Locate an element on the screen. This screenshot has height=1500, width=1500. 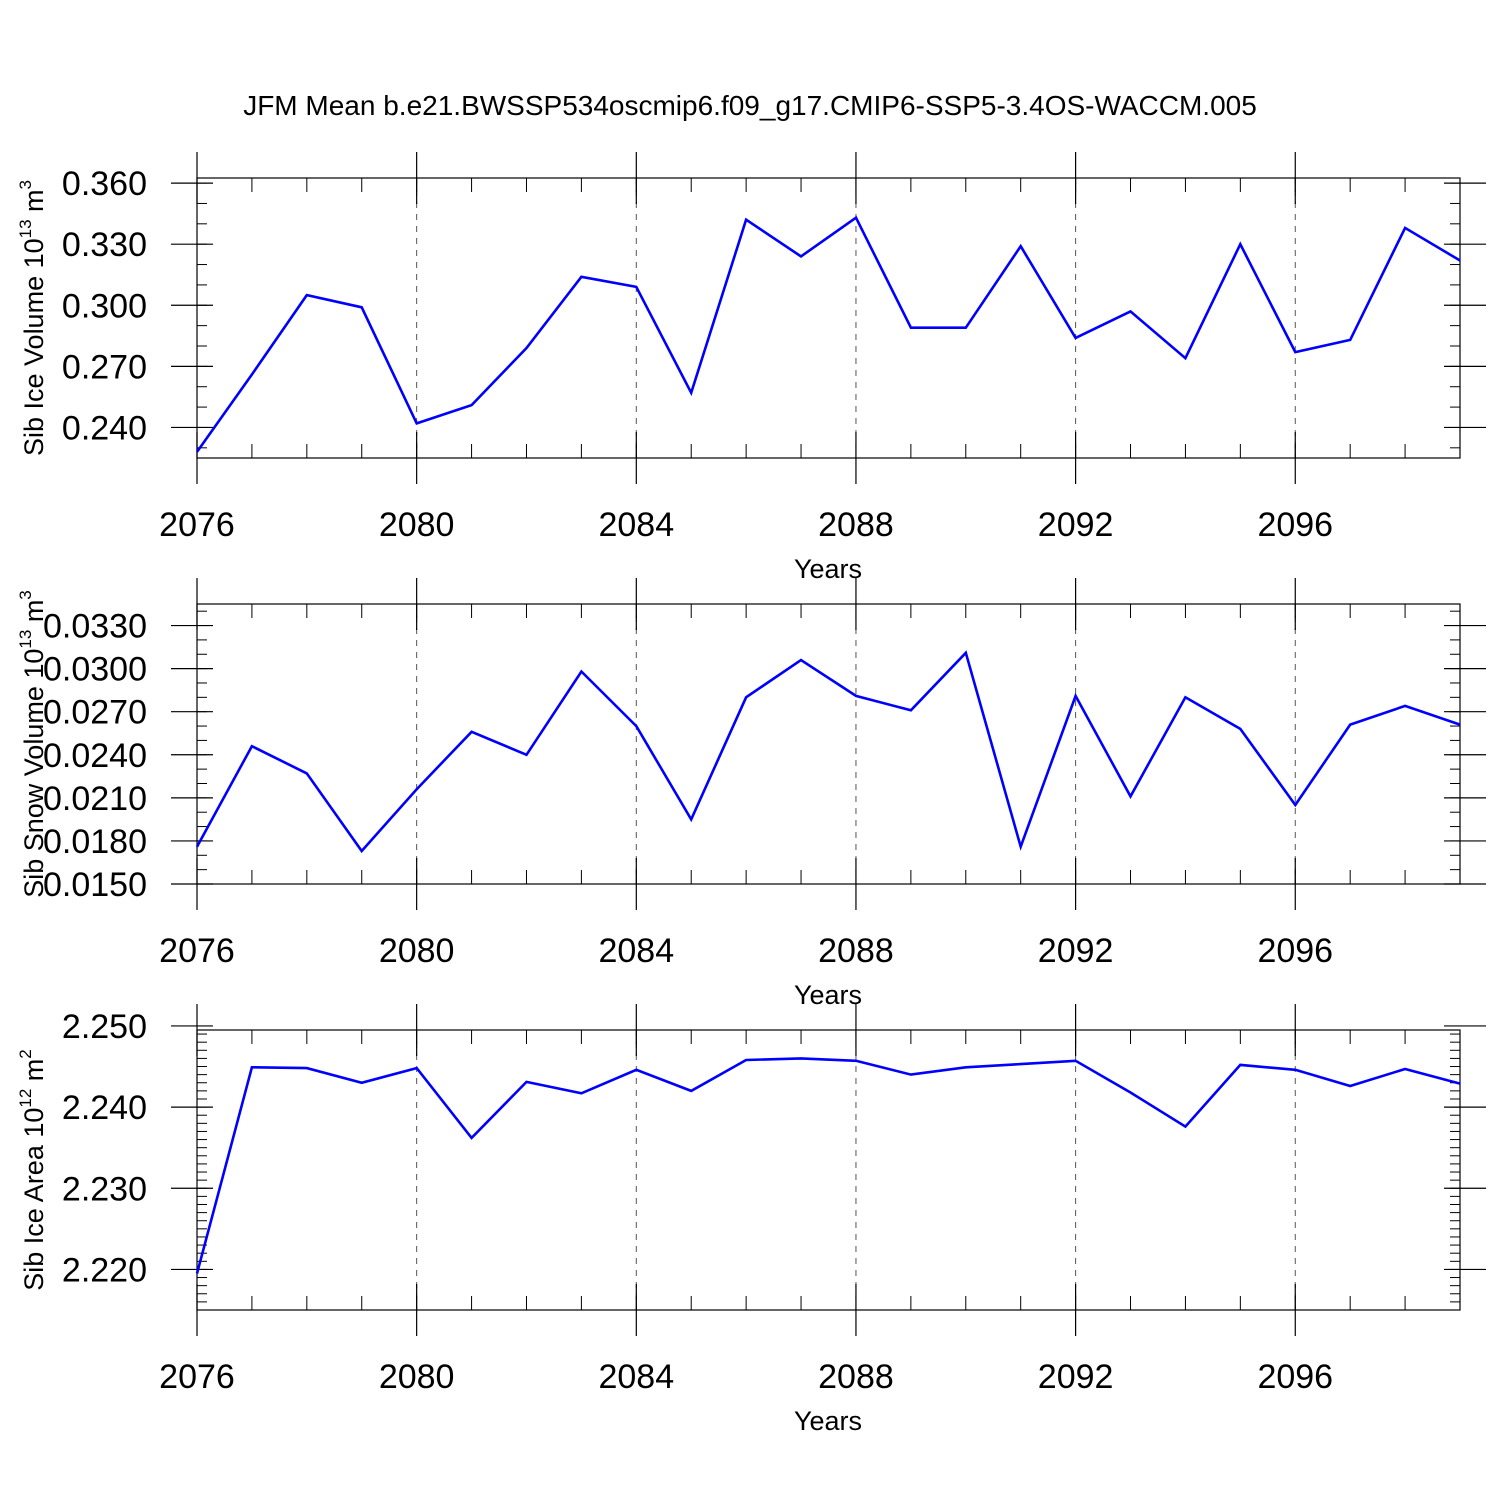
y-tick-label: 0.270 is located at coordinates (104, 367).